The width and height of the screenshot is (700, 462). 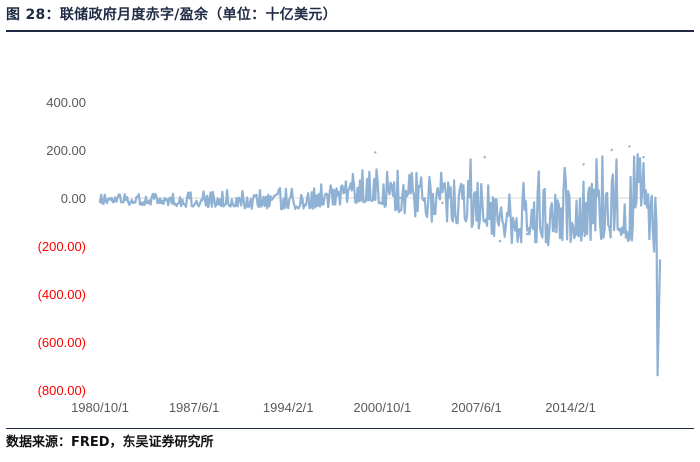 I want to click on top-rule, so click(x=350, y=31).